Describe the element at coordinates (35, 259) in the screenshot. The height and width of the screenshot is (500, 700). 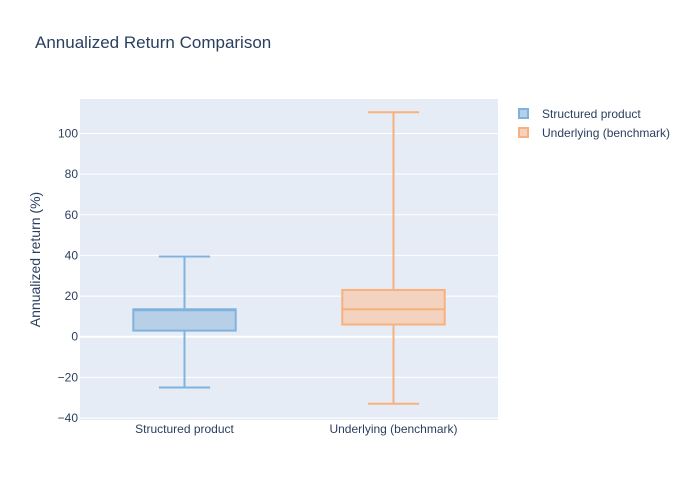
I see `y-axis-label: Annualized return (%)` at that location.